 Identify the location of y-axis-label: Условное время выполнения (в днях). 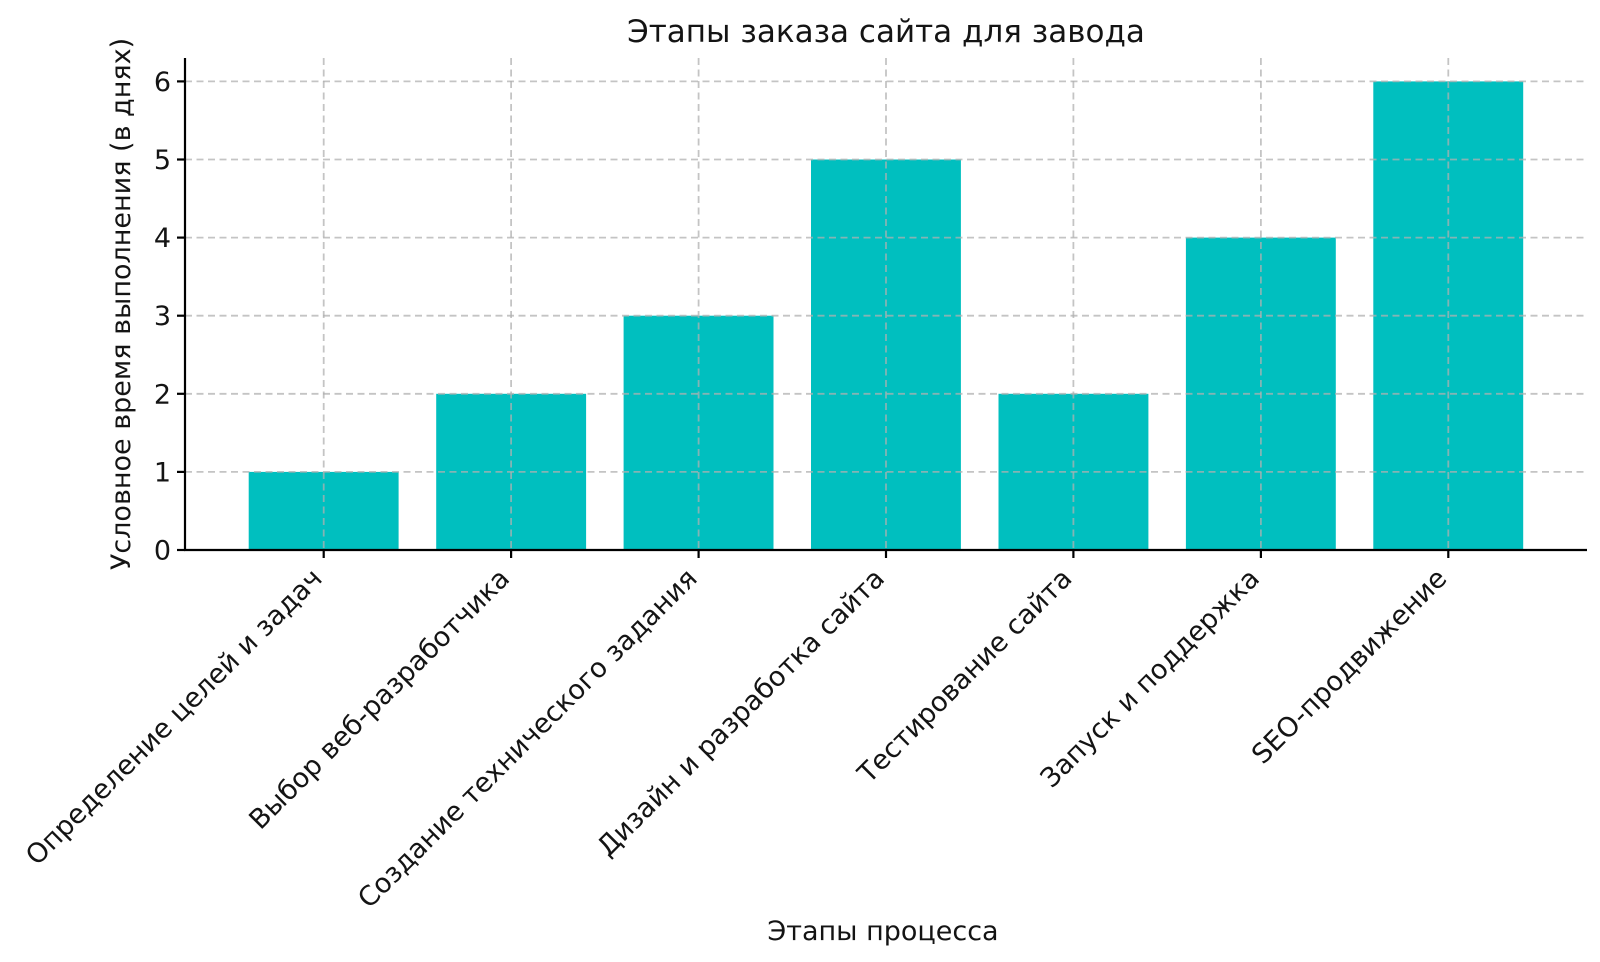
(121, 304).